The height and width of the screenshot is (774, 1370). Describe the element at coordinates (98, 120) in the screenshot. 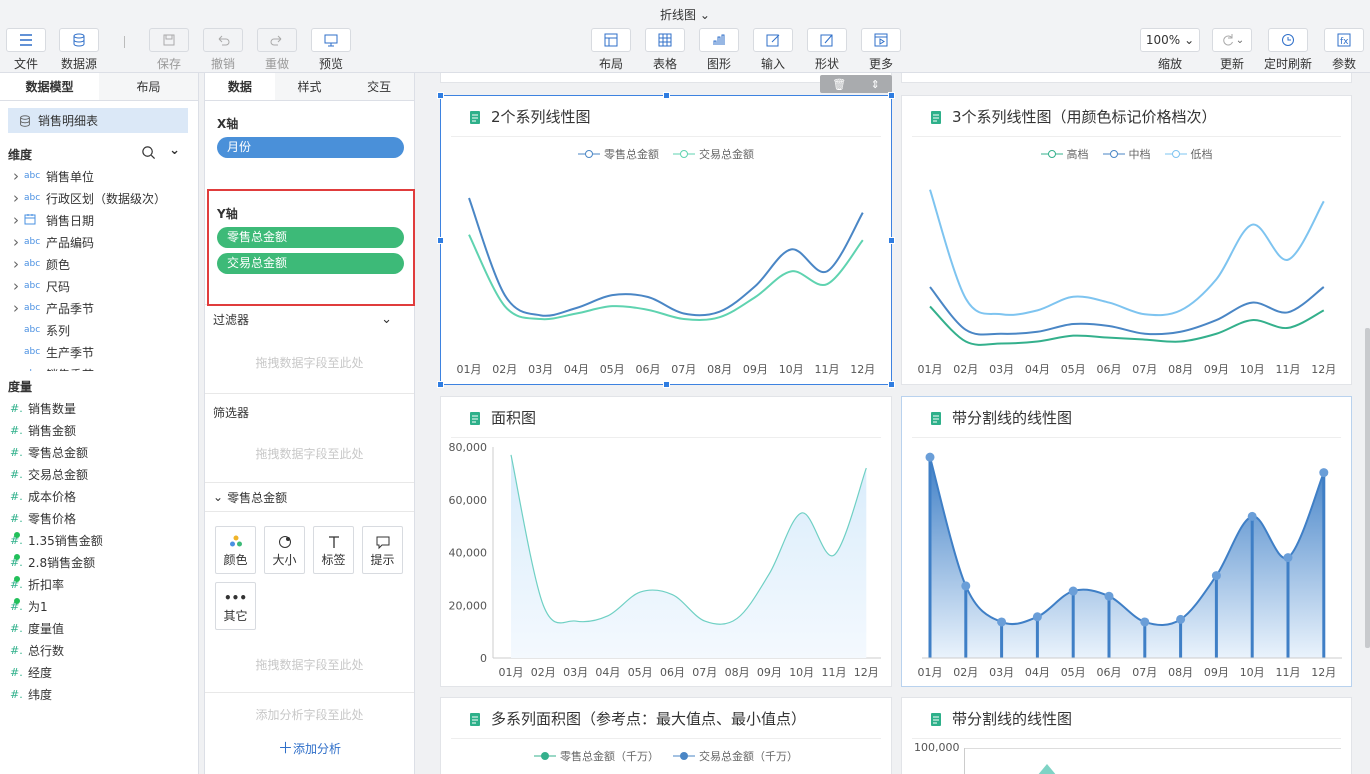

I see `table-selector: 销售明细表` at that location.